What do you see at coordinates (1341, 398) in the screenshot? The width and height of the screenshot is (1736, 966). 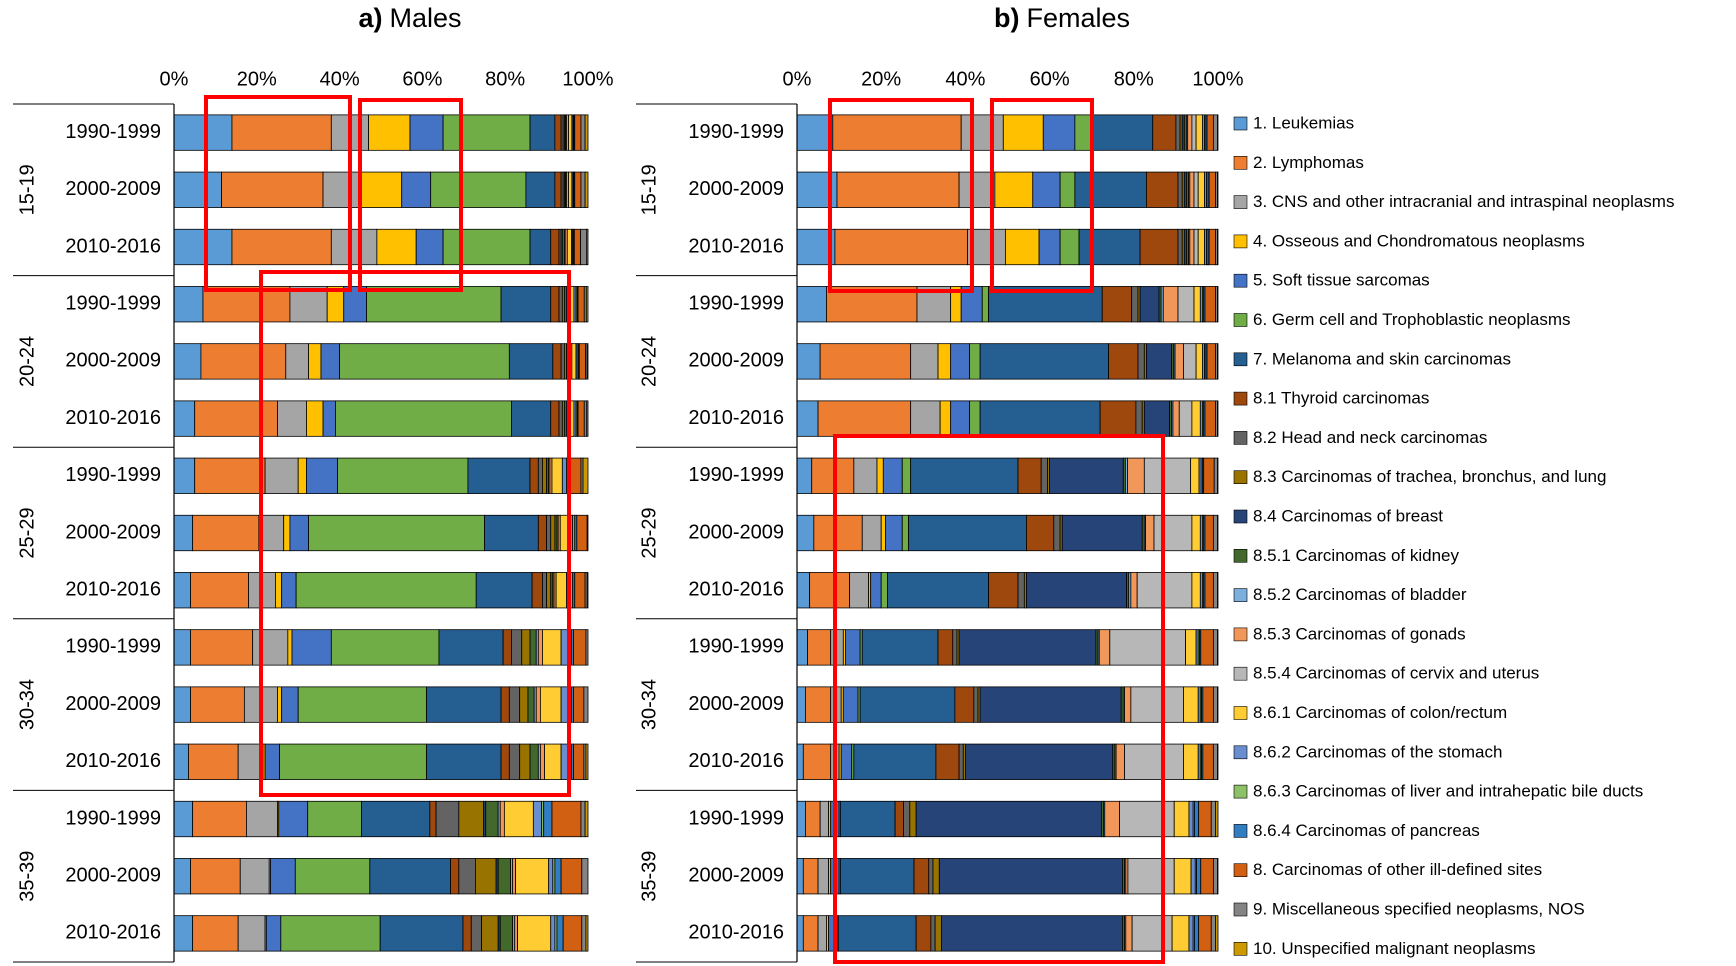 I see `legend-label: 8.1 Thyroid carcinomas` at bounding box center [1341, 398].